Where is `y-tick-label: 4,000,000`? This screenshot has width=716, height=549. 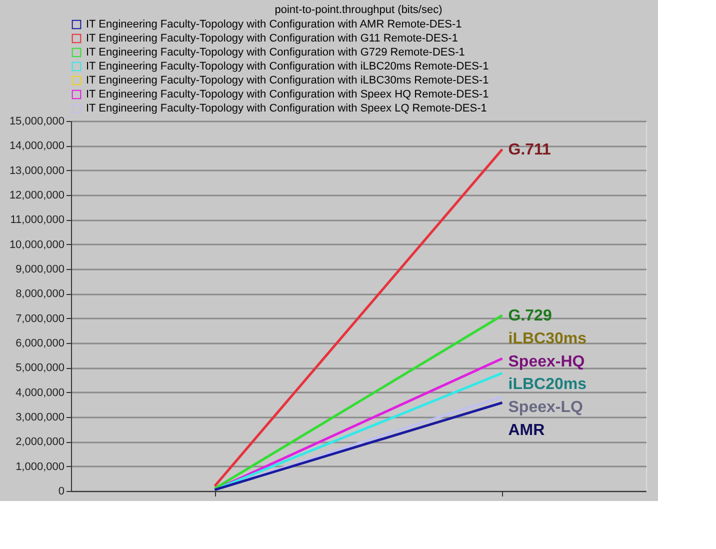 y-tick-label: 4,000,000 is located at coordinates (40, 392).